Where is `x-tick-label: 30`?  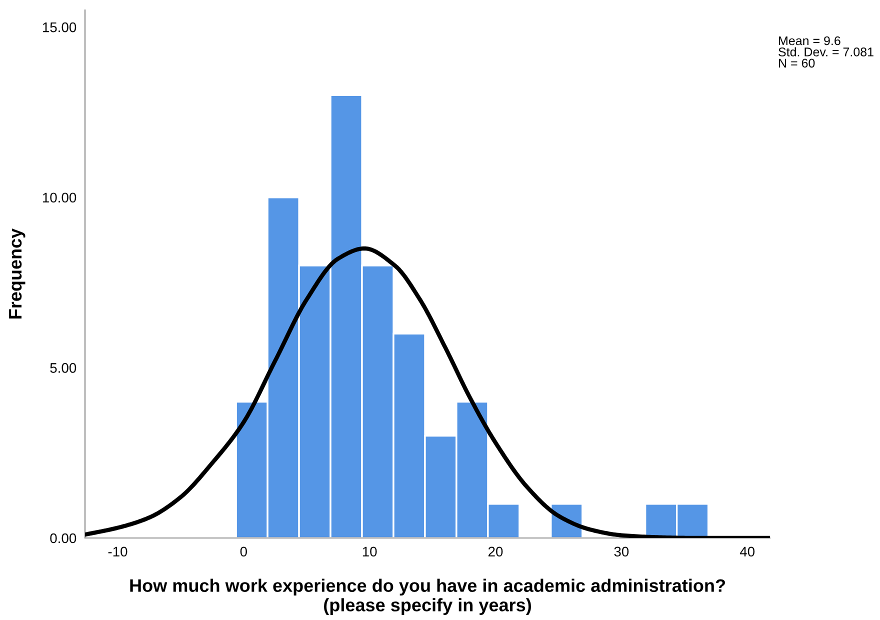
x-tick-label: 30 is located at coordinates (621, 551).